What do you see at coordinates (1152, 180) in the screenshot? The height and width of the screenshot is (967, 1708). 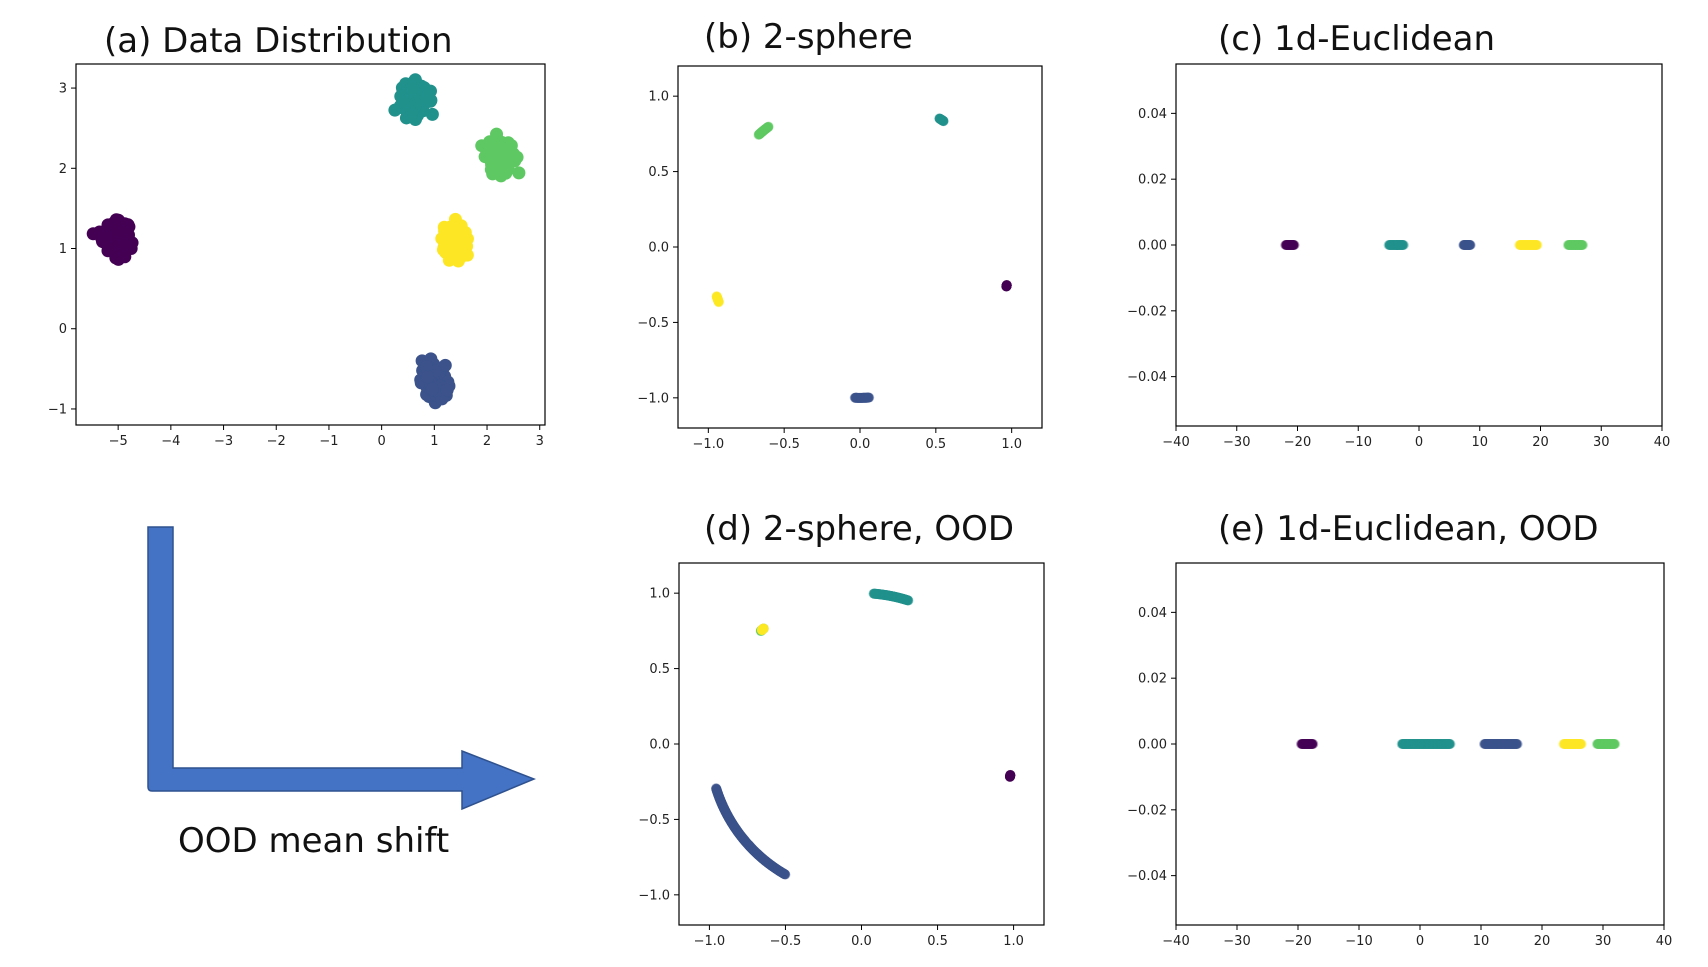 I see `panel-c-ytick-label: 0.02` at bounding box center [1152, 180].